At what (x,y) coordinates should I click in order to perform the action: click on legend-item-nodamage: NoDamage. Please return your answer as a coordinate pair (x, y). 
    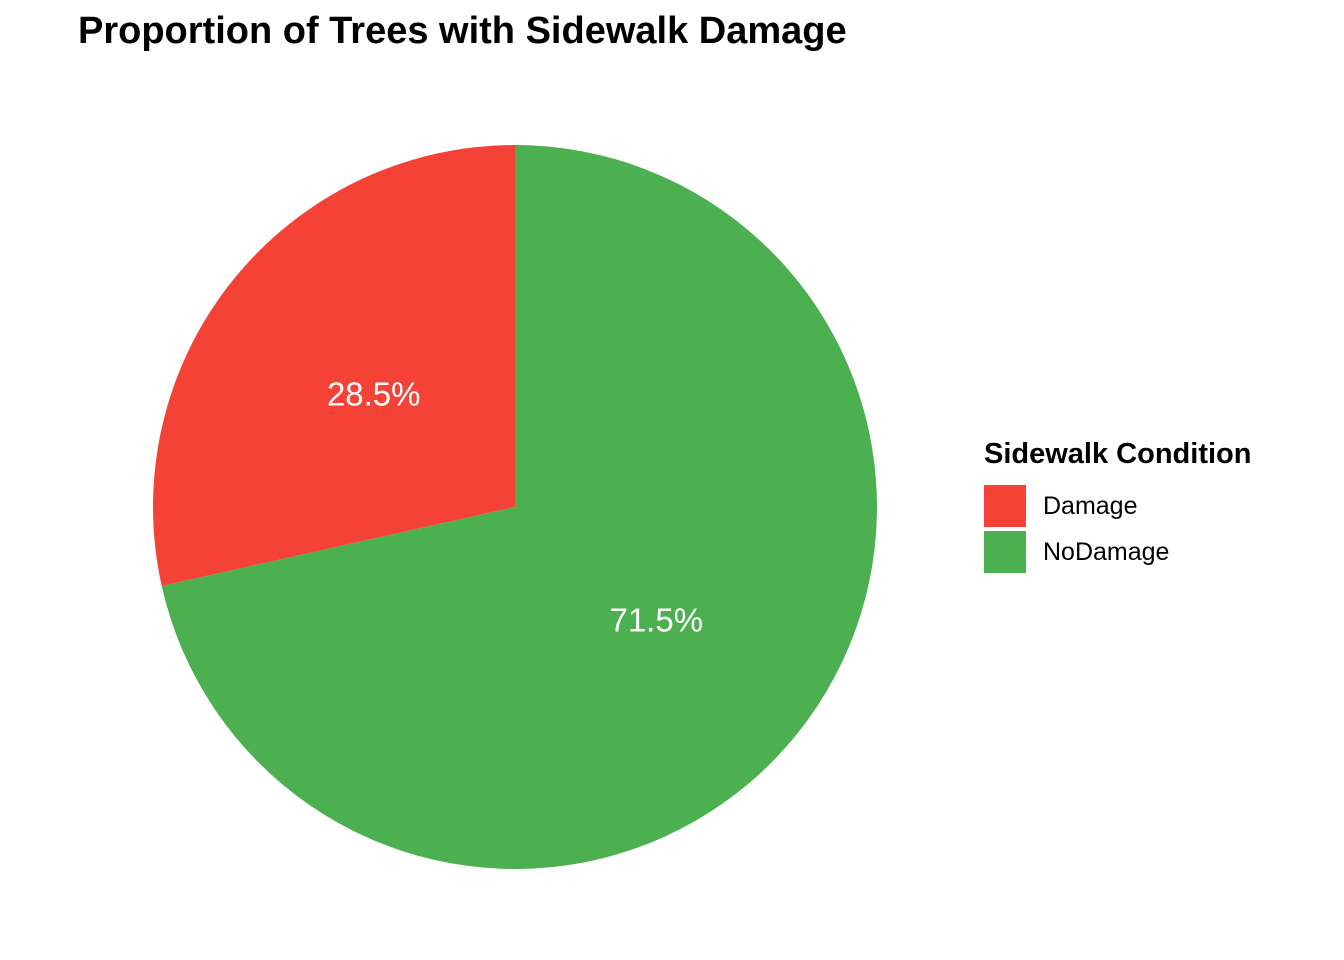
    Looking at the image, I should click on (1117, 552).